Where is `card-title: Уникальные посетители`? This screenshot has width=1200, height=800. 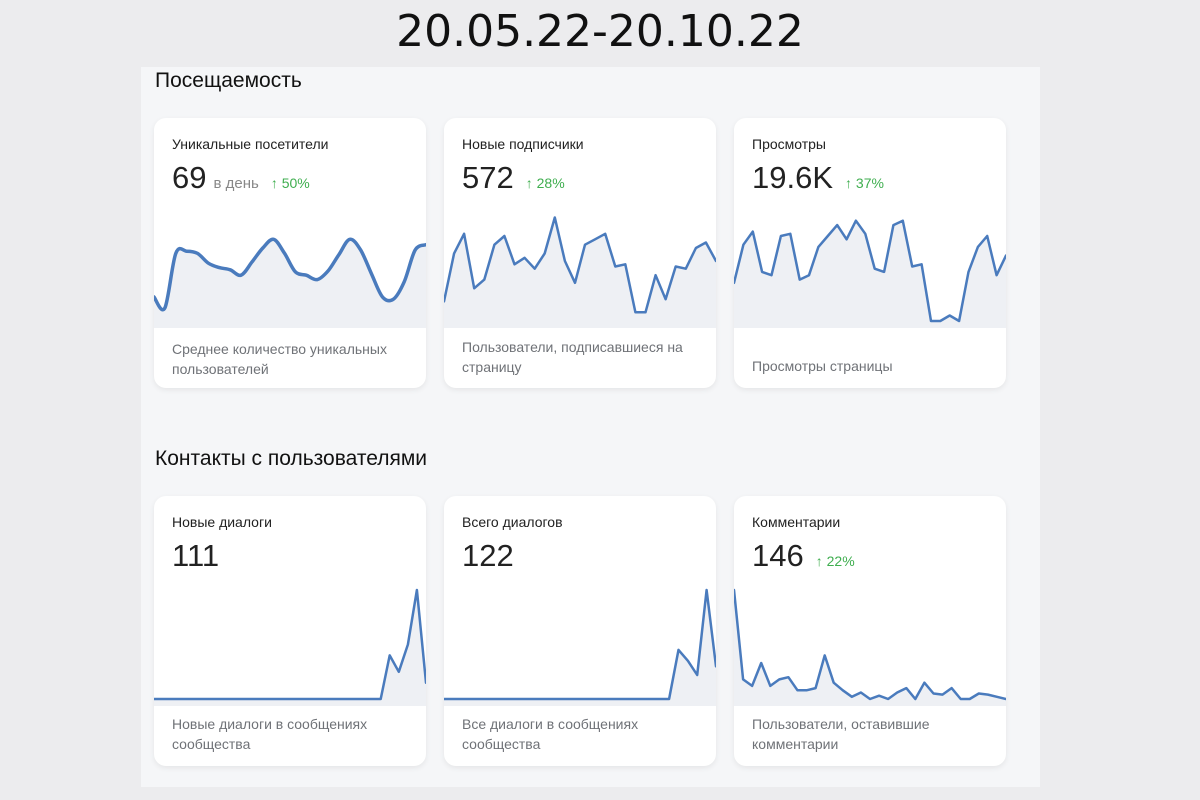
card-title: Уникальные посетители is located at coordinates (250, 144).